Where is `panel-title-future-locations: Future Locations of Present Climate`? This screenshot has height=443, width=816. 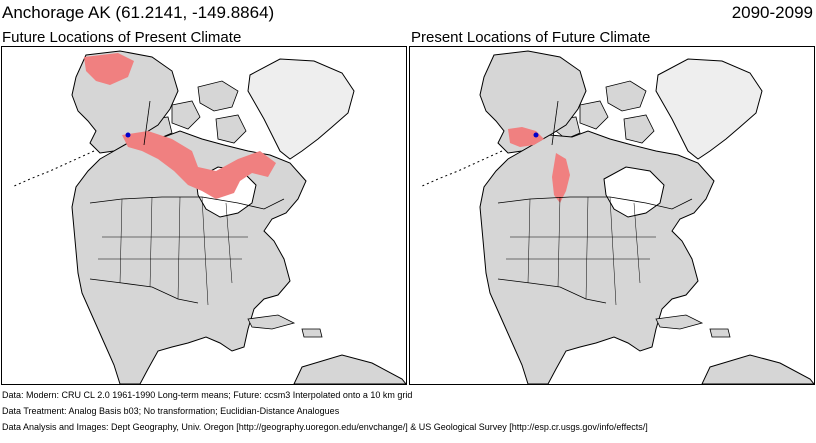
panel-title-future-locations: Future Locations of Present Climate is located at coordinates (122, 37).